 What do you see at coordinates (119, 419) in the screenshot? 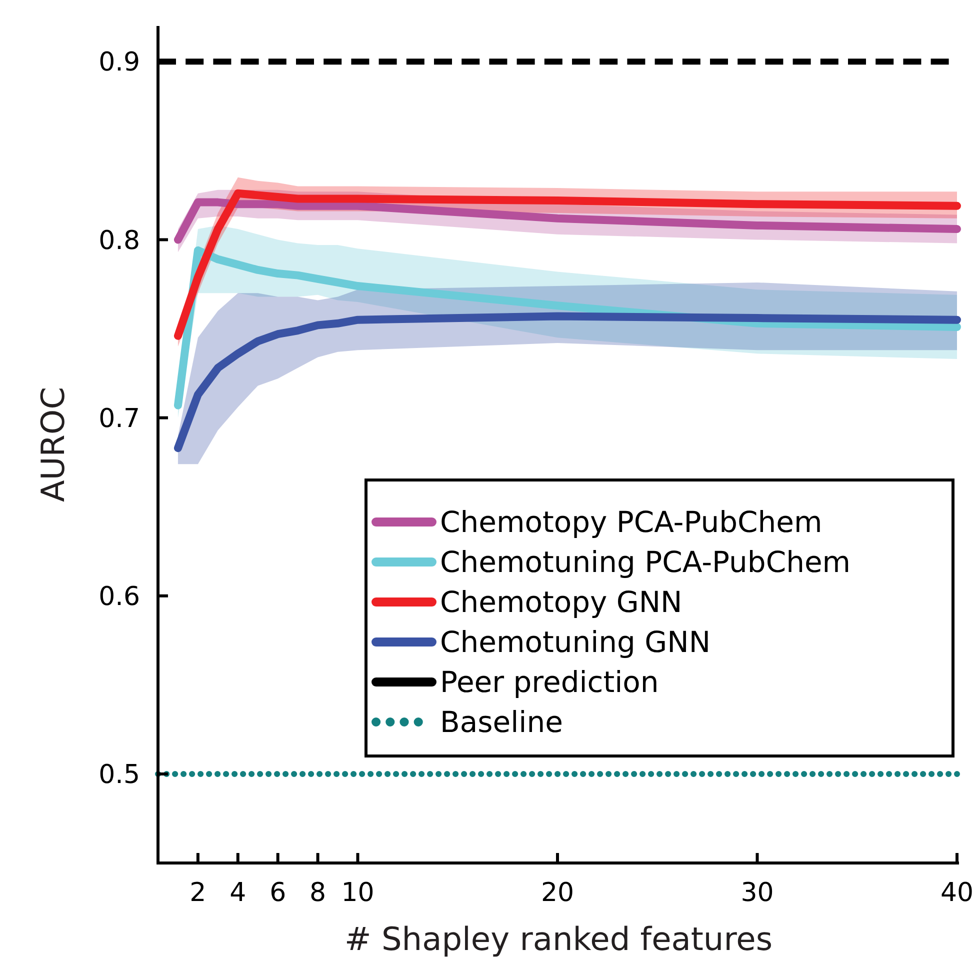
I see `y-tick-label: 0.7` at bounding box center [119, 419].